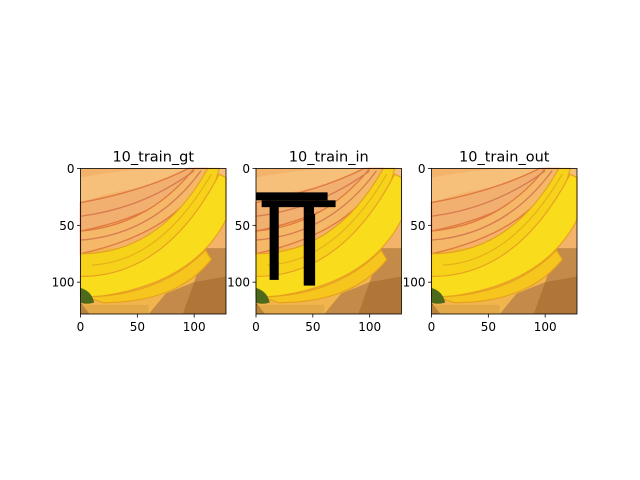  I want to click on subplot-3: 10_train_out 0 50 100 0 50 100, so click(490, 242).